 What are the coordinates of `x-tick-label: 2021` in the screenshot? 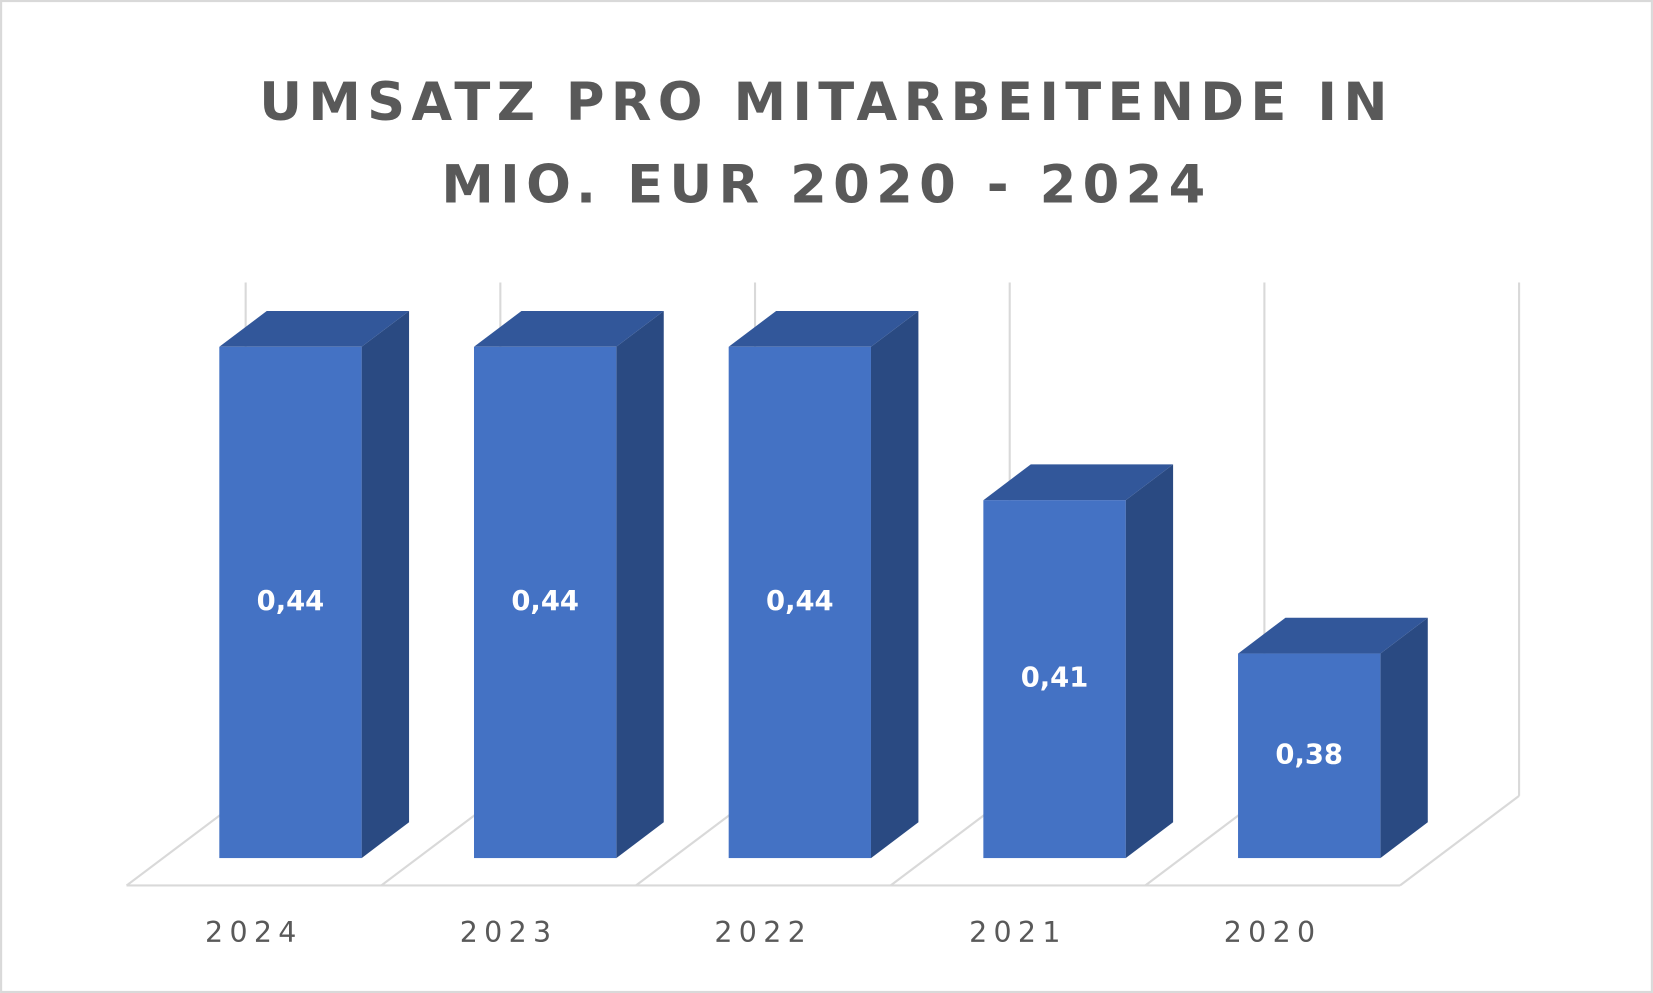 It's located at (1018, 932).